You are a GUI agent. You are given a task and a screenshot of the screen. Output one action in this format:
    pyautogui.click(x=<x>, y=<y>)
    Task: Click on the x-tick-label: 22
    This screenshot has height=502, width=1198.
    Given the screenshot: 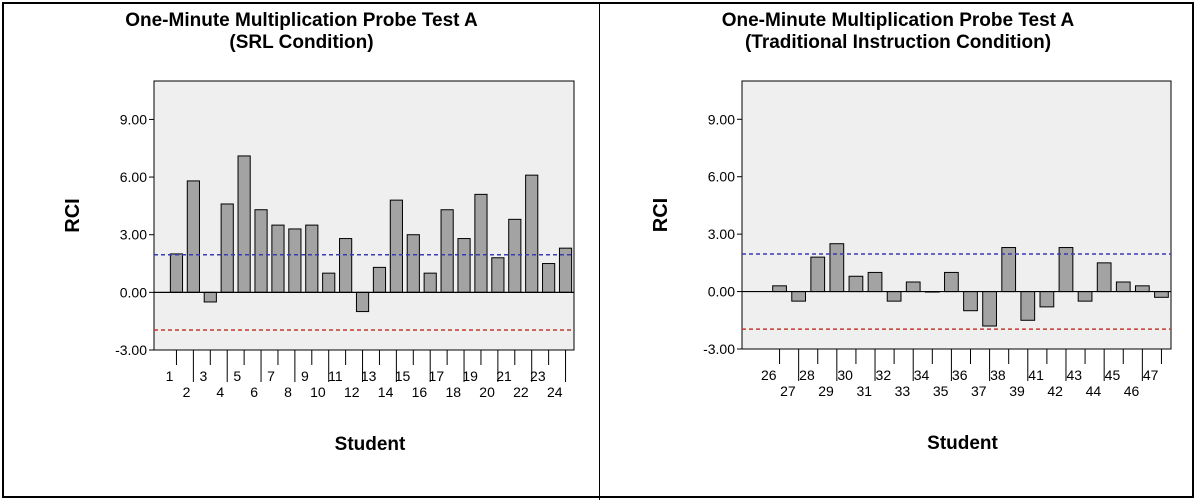 What is the action you would take?
    pyautogui.click(x=521, y=392)
    